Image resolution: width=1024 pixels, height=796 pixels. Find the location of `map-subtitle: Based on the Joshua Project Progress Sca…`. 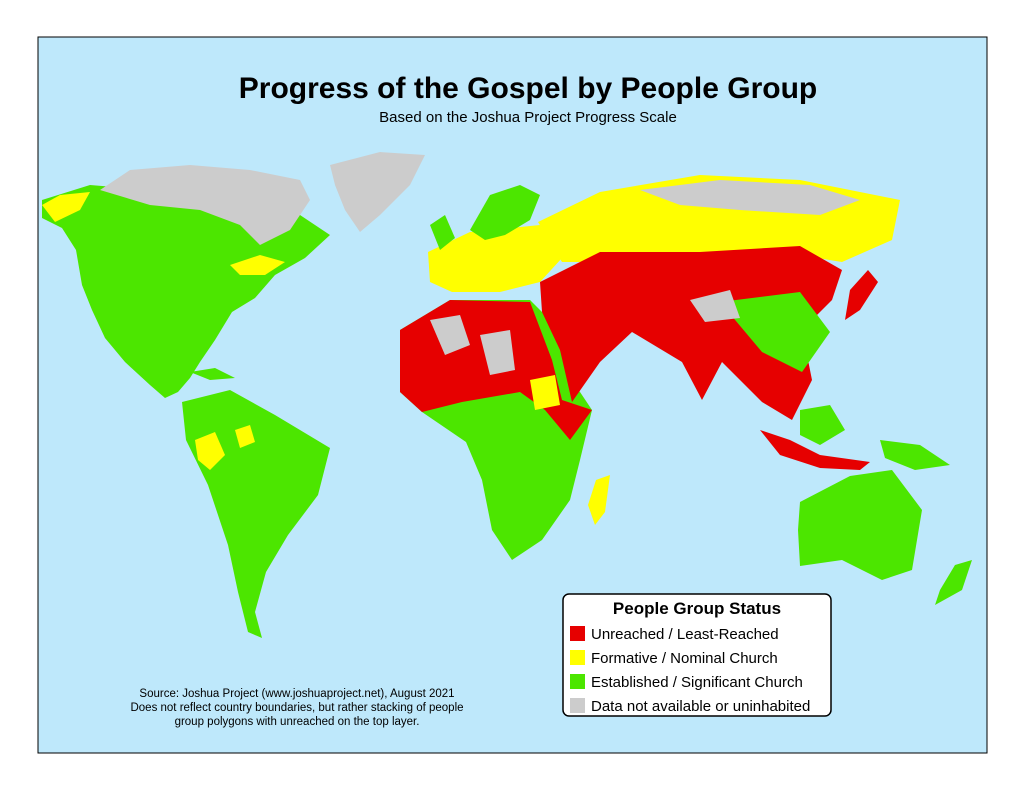

map-subtitle: Based on the Joshua Project Progress Sca… is located at coordinates (528, 117).